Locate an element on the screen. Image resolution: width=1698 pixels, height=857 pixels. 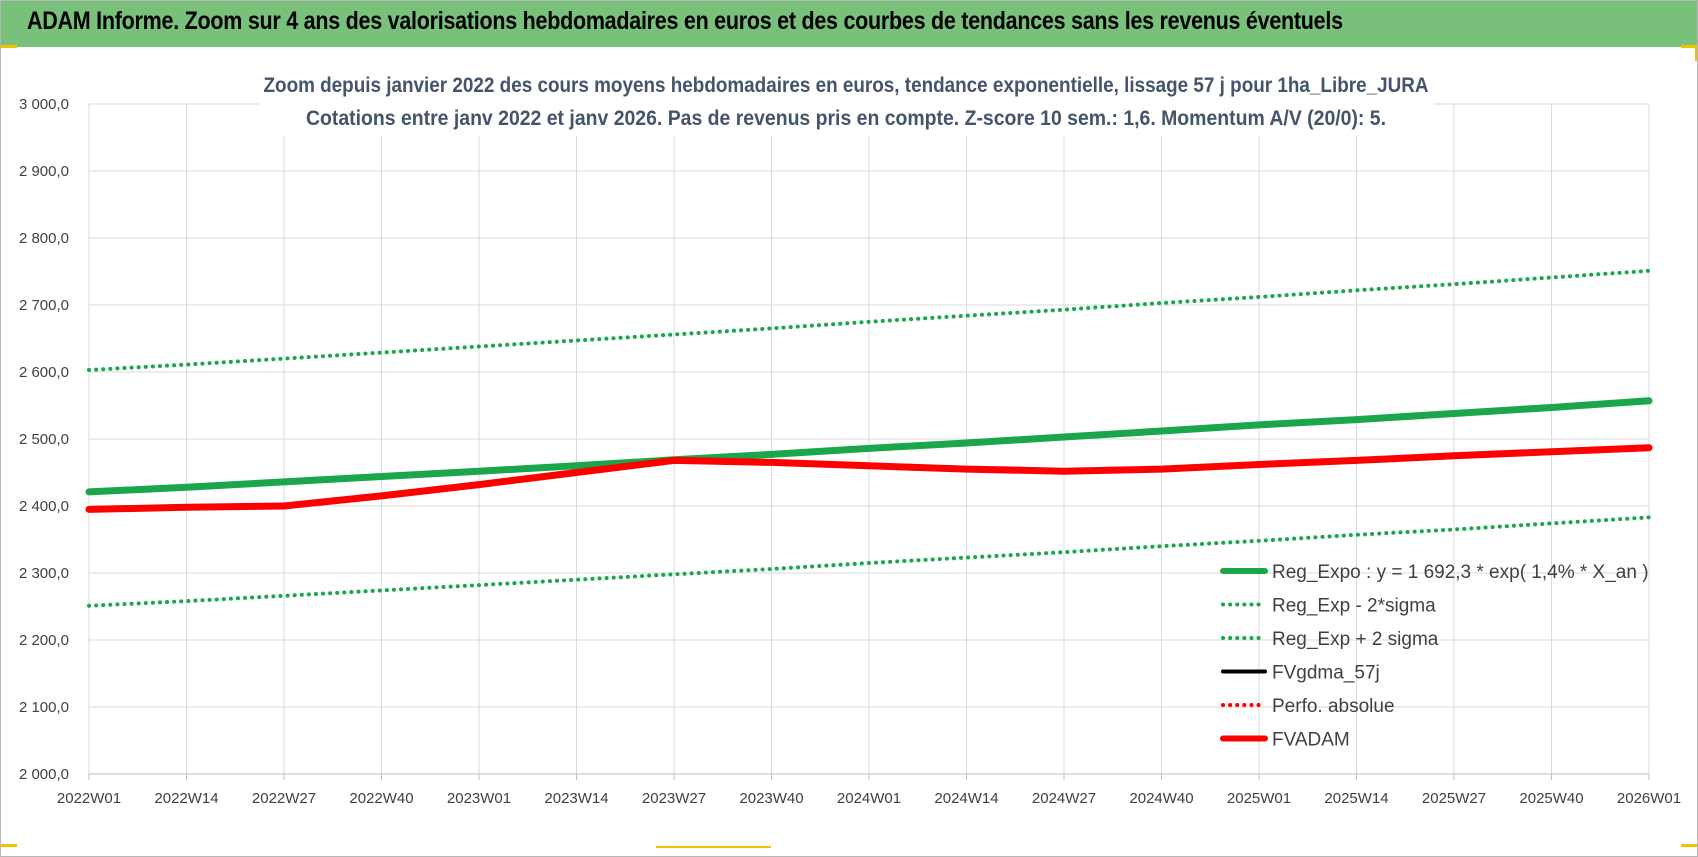
corner-marker-right is located at coordinates (1696, 53).